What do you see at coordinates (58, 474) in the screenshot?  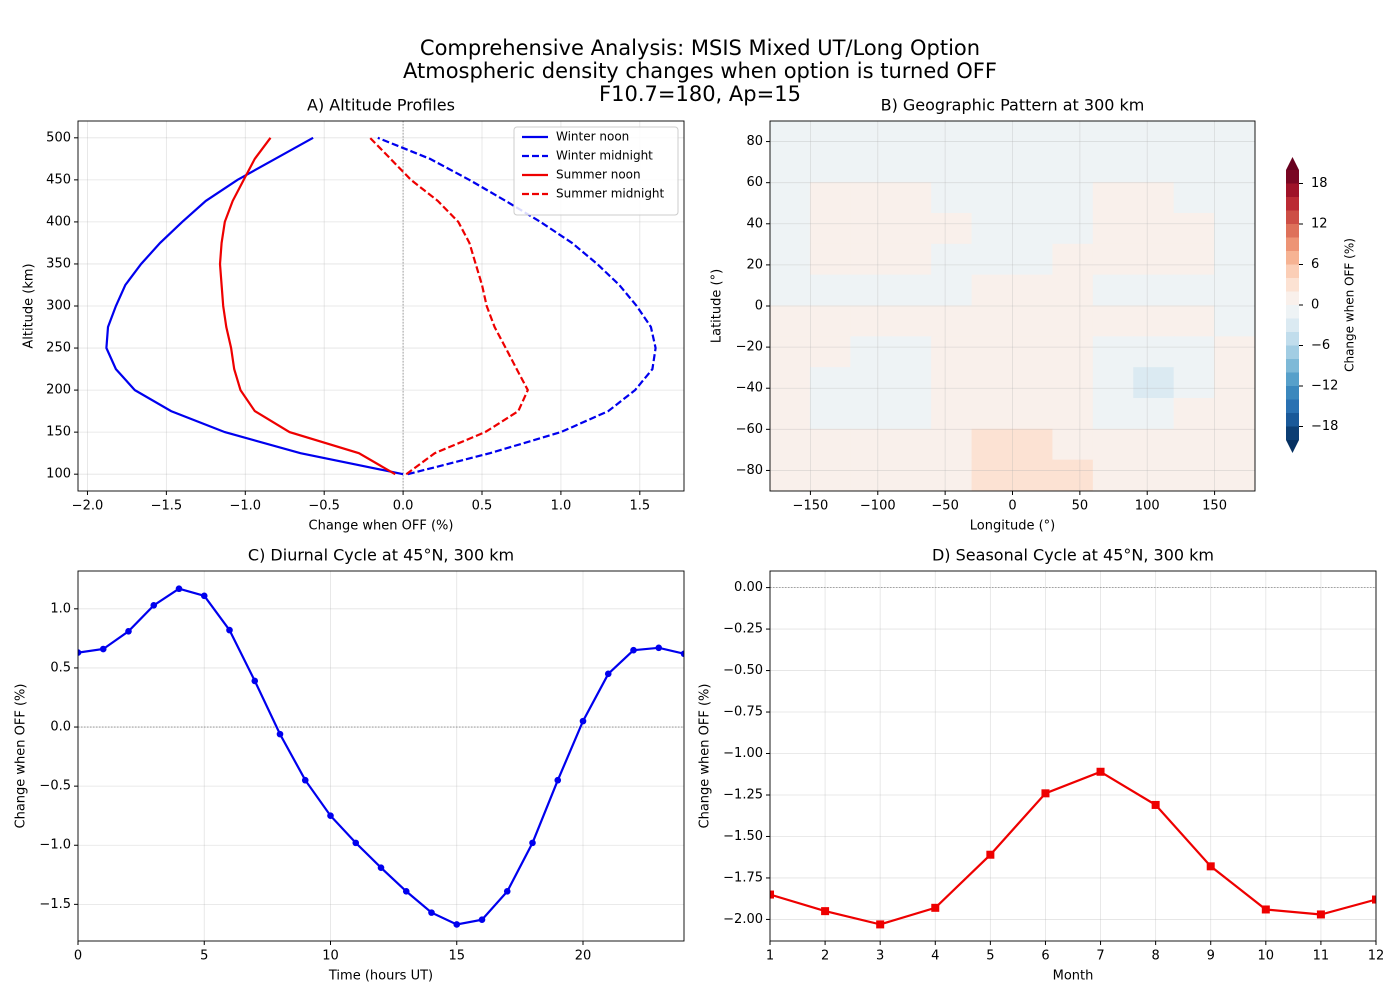 I see `y-tick-label: 100` at bounding box center [58, 474].